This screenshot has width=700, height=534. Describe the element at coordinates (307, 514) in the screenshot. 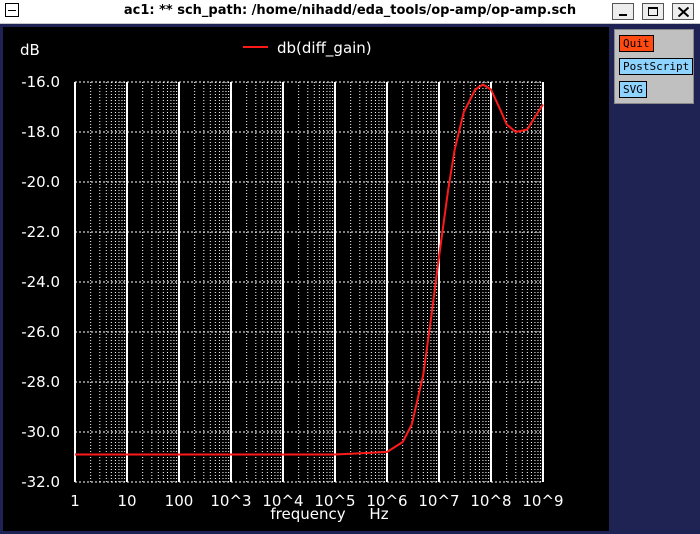

I see `x-axis-label: frequency` at that location.